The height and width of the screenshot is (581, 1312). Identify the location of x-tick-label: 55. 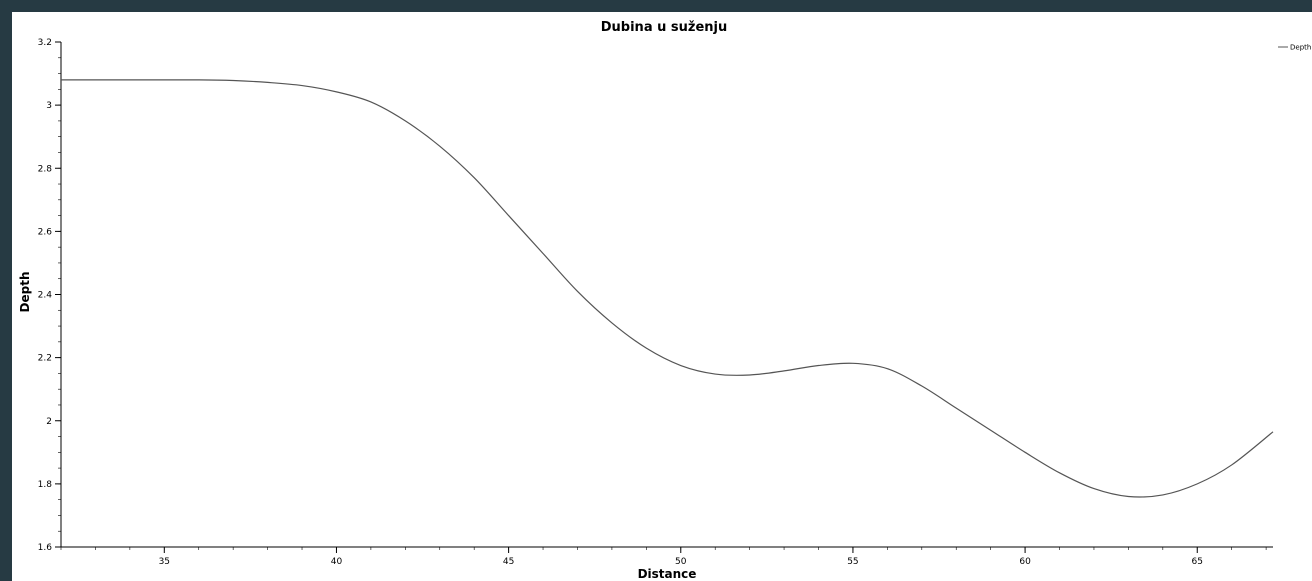
(852, 562).